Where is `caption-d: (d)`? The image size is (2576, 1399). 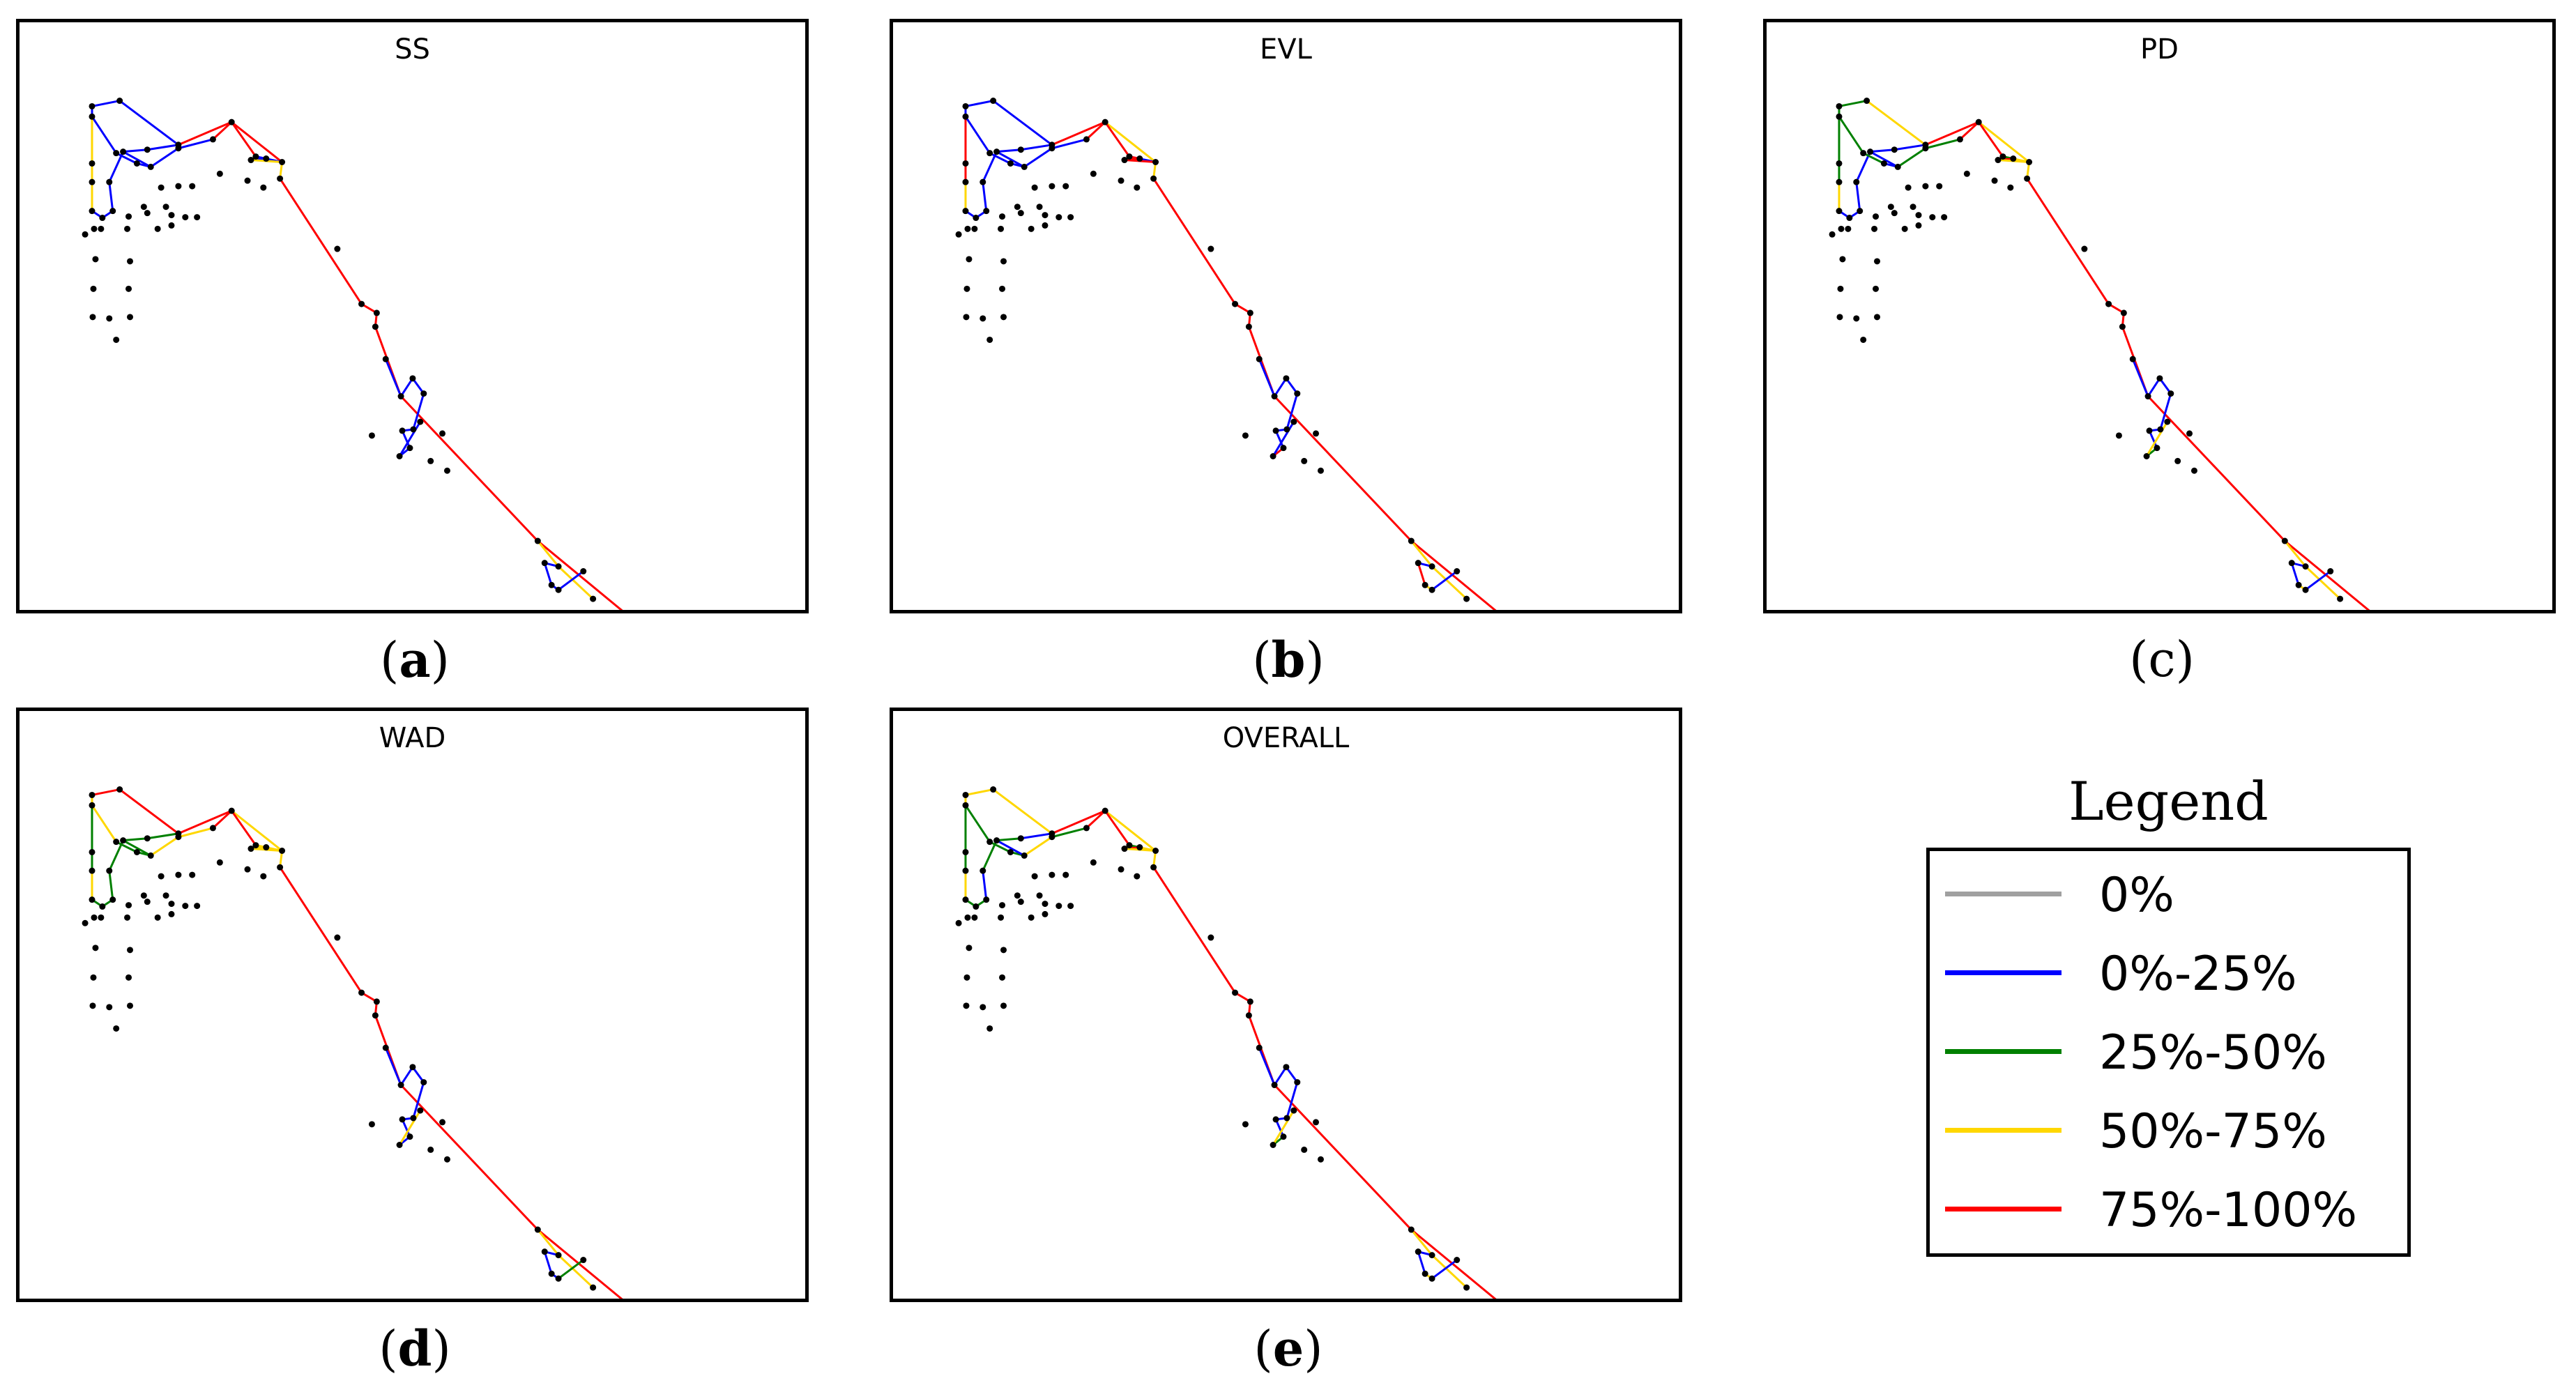
caption-d: (d) is located at coordinates (415, 1348).